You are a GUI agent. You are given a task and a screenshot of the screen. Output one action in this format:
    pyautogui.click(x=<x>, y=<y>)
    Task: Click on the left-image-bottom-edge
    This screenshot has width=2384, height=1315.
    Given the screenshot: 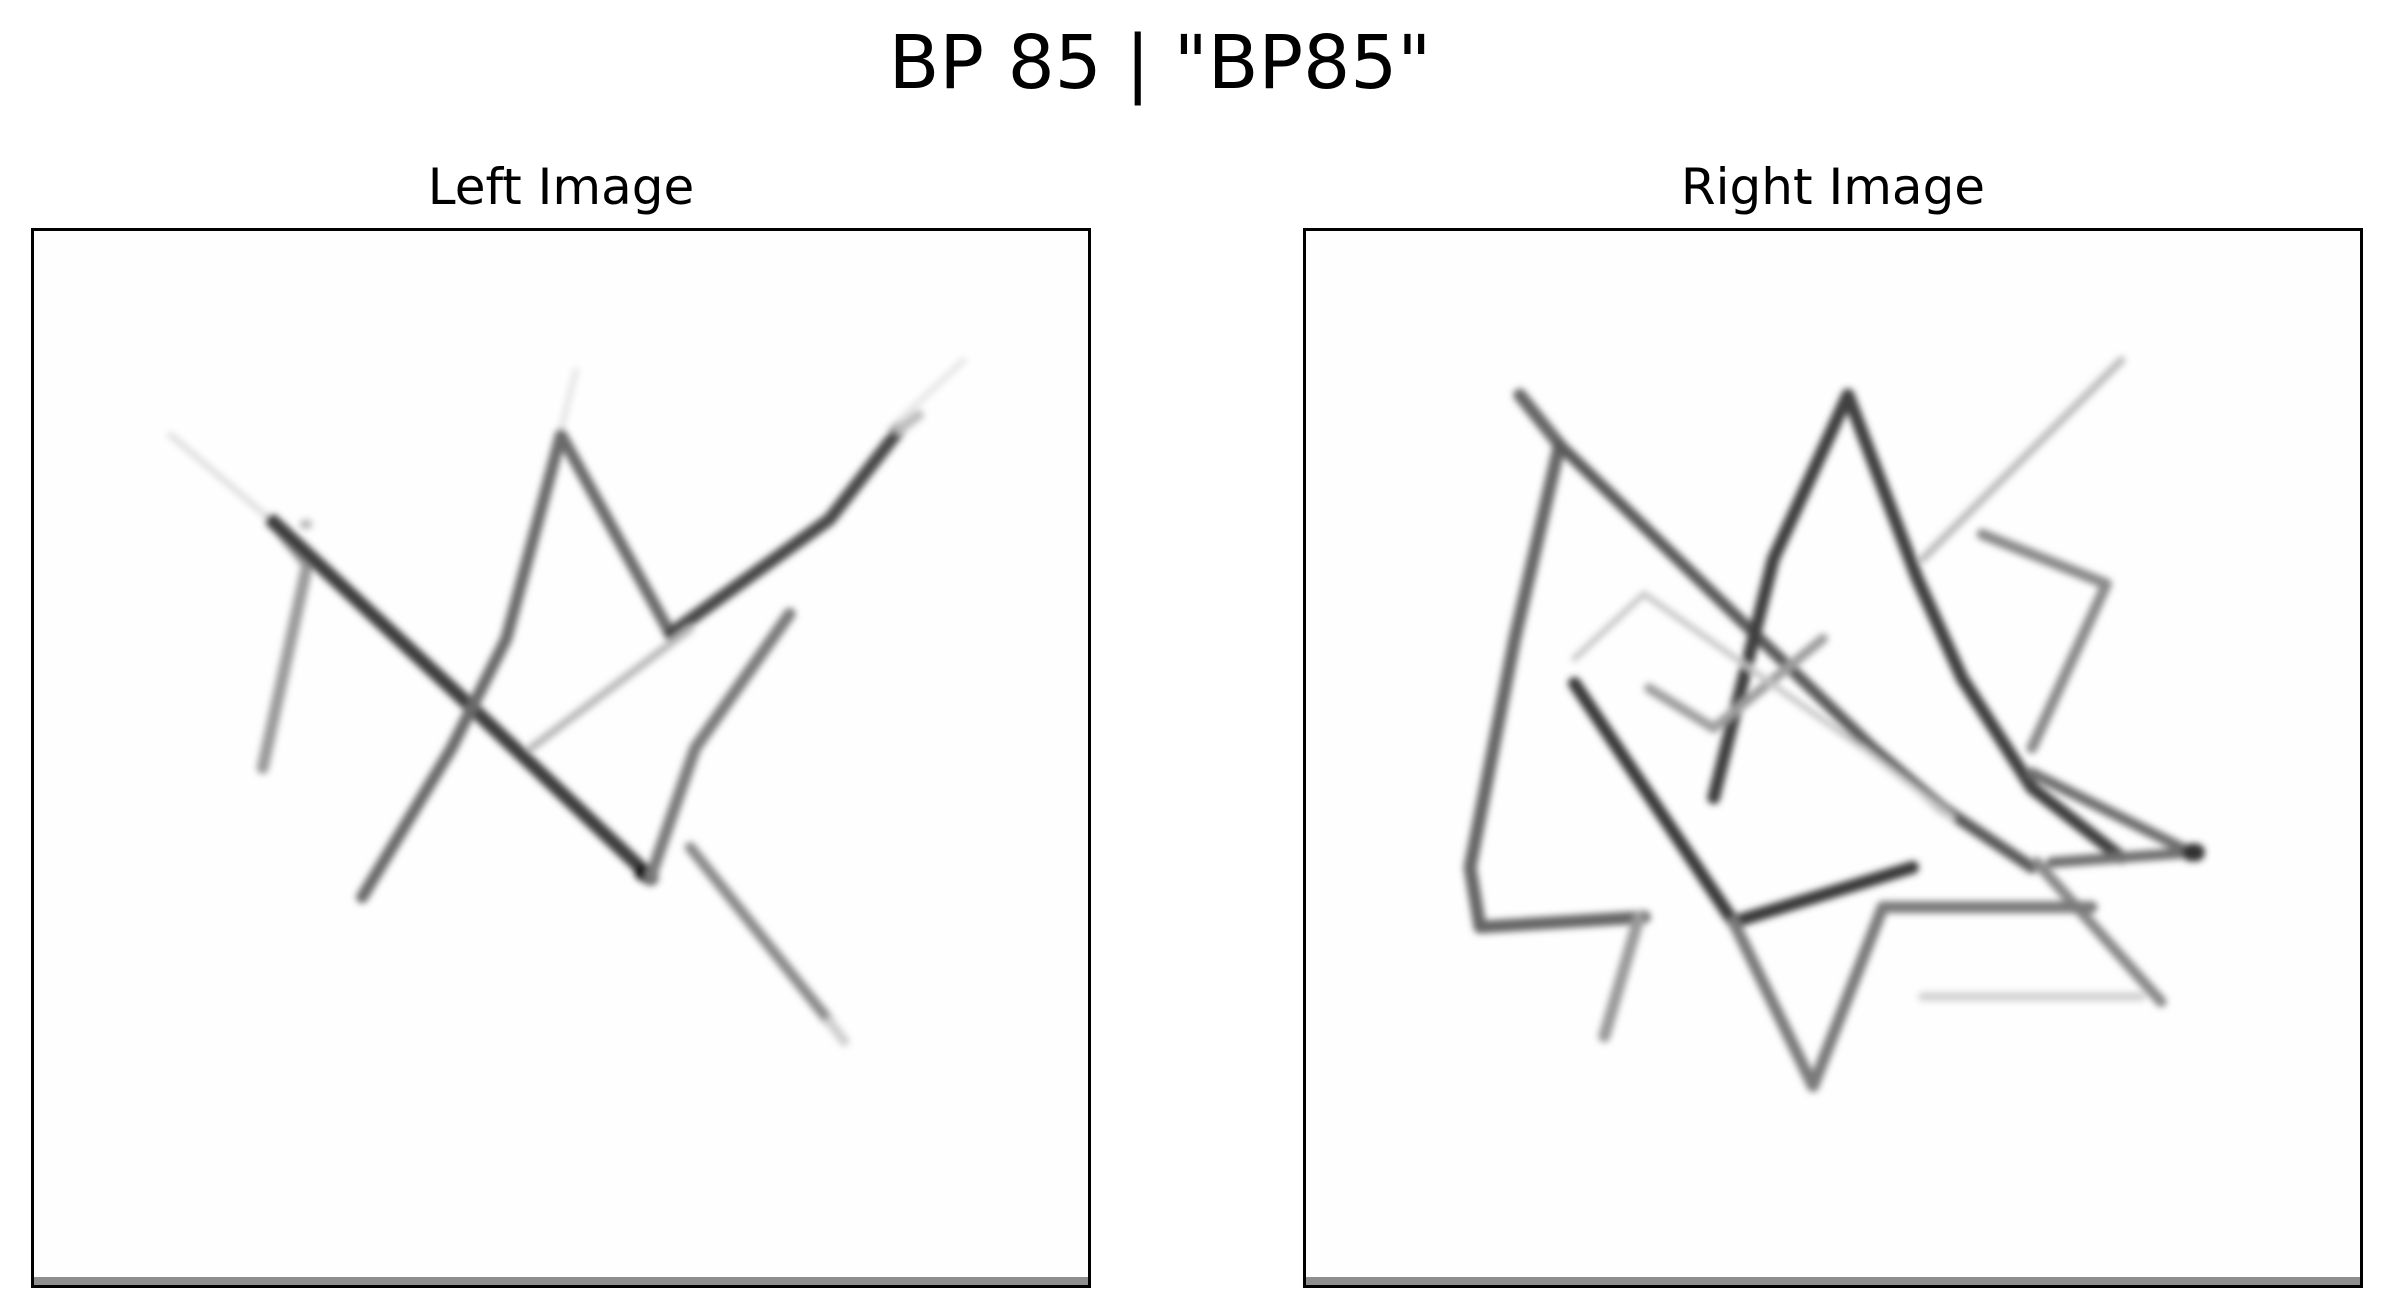 What is the action you would take?
    pyautogui.click(x=561, y=1281)
    